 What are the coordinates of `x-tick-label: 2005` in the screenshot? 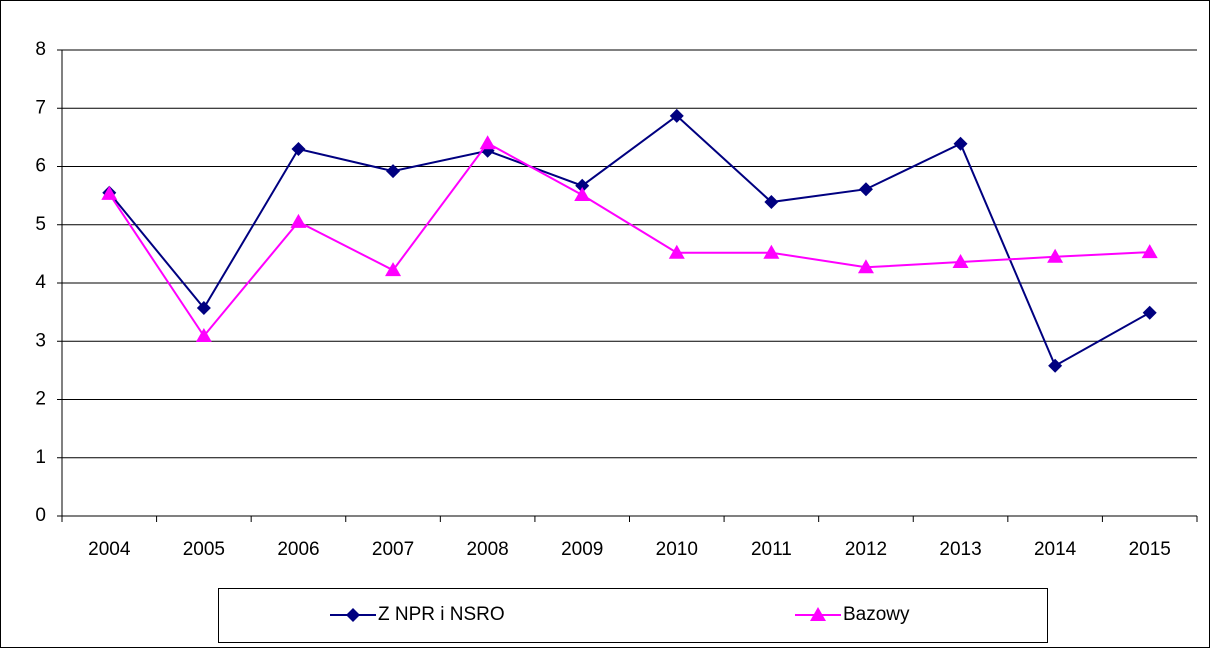 It's located at (204, 549).